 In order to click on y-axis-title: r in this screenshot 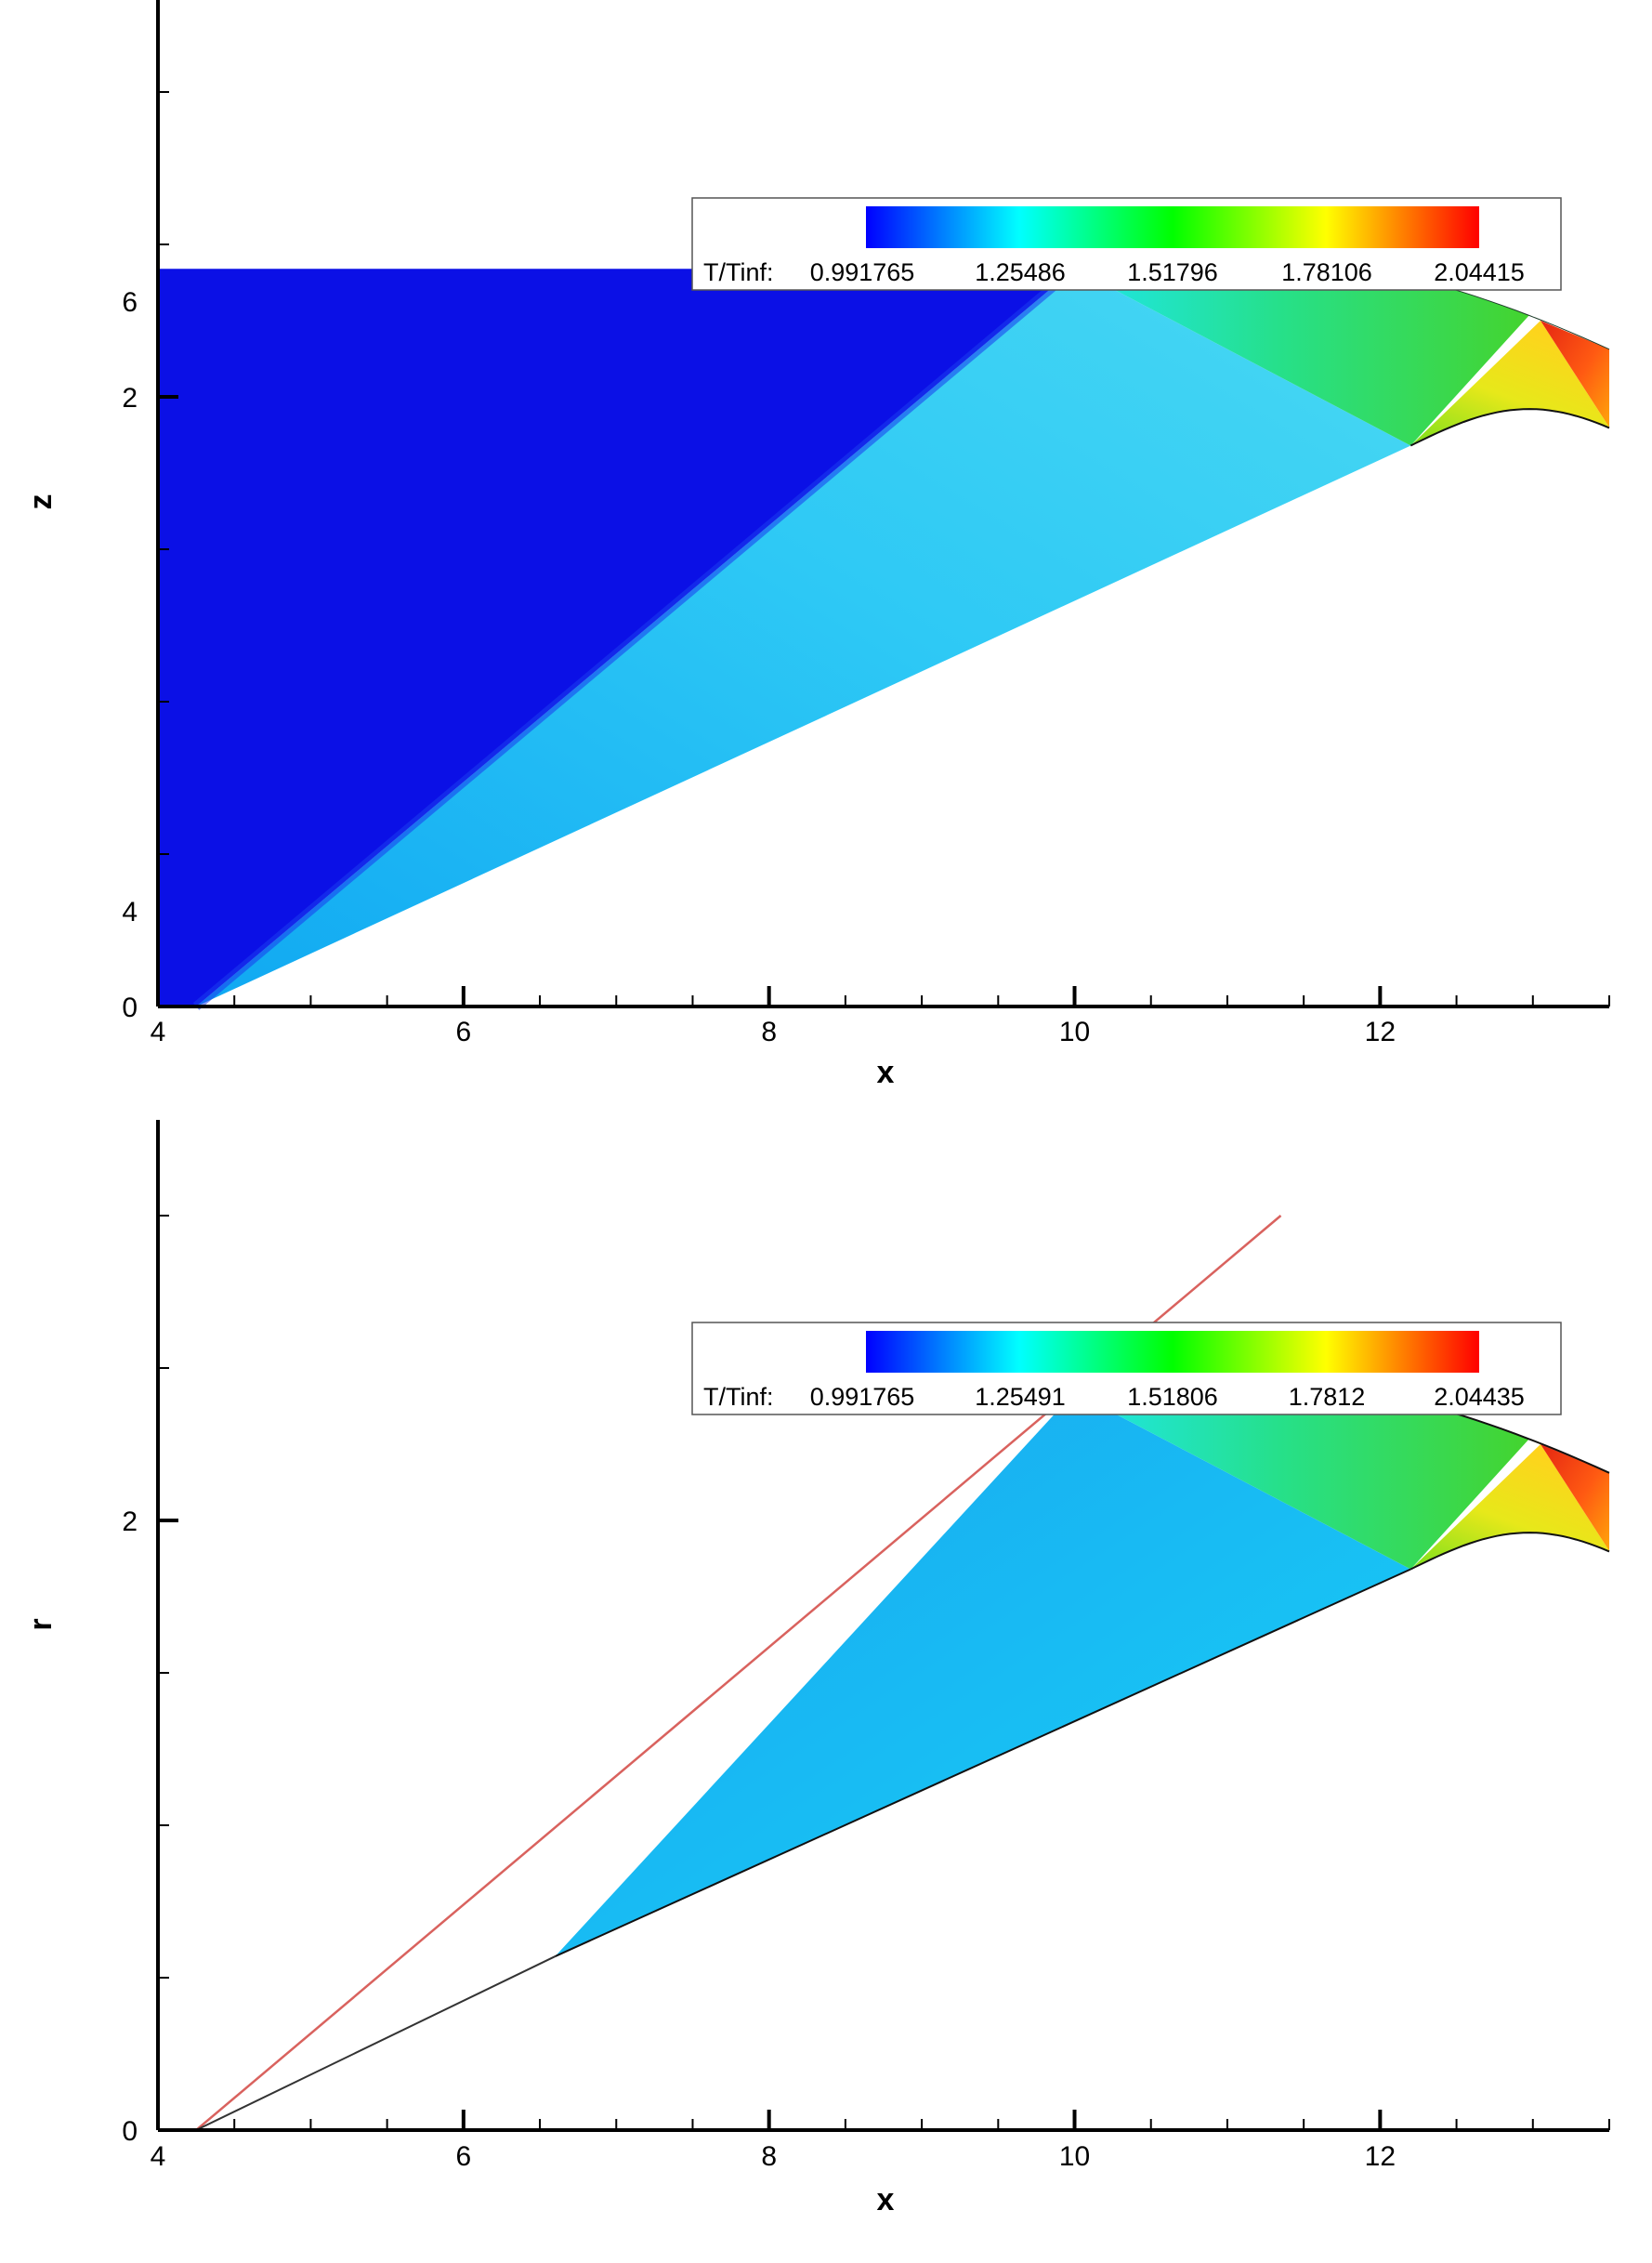, I will do `click(41, 1624)`.